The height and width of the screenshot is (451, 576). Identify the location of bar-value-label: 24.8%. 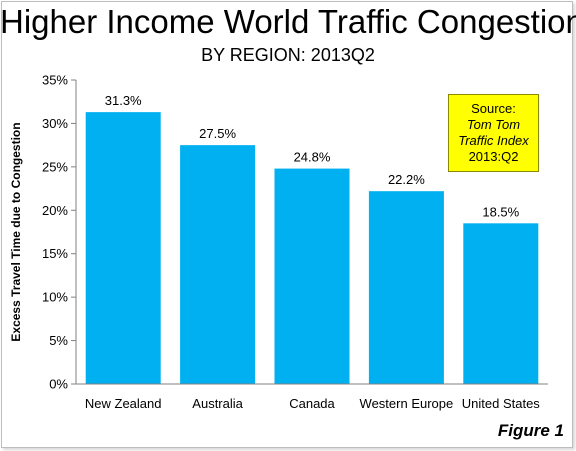
(312, 157).